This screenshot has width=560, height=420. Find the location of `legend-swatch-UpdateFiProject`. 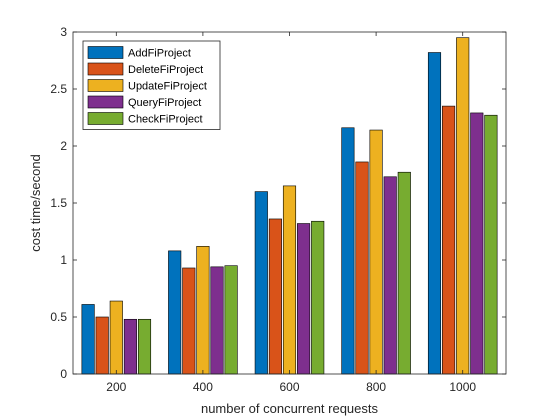

legend-swatch-UpdateFiProject is located at coordinates (105, 85).